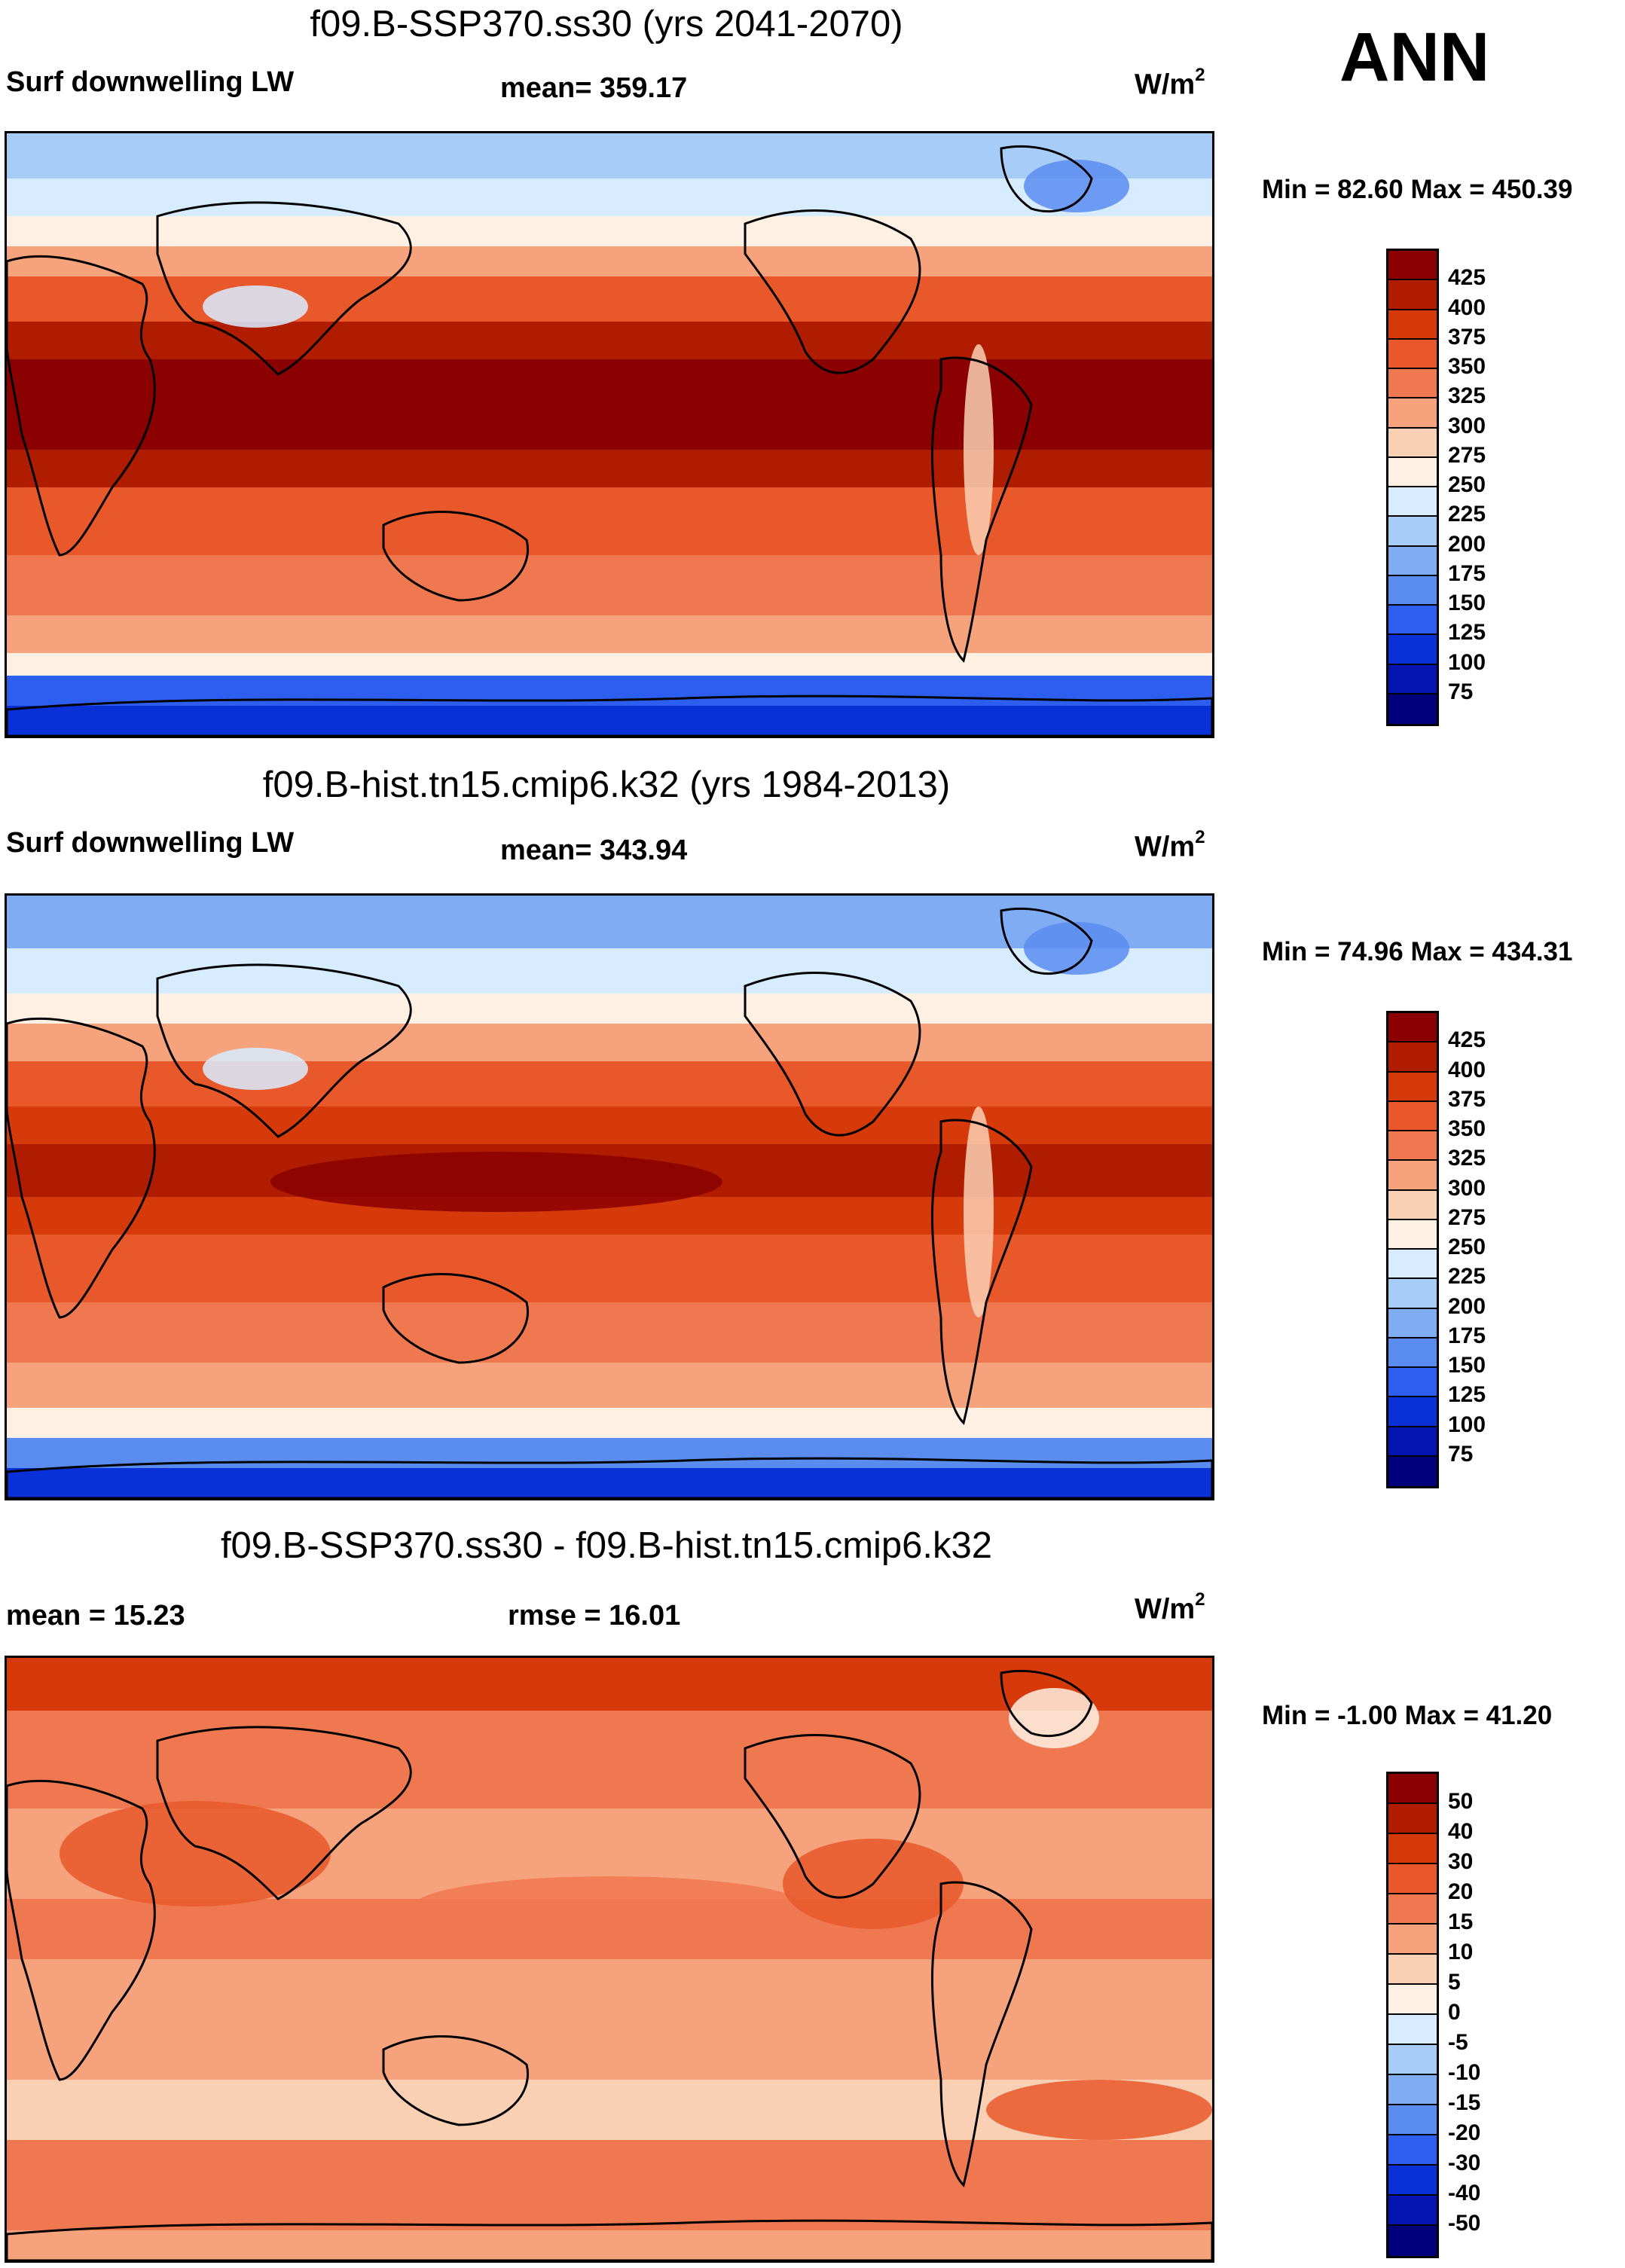 The width and height of the screenshot is (1625, 2268). What do you see at coordinates (1414, 58) in the screenshot?
I see `season-label: ANN` at bounding box center [1414, 58].